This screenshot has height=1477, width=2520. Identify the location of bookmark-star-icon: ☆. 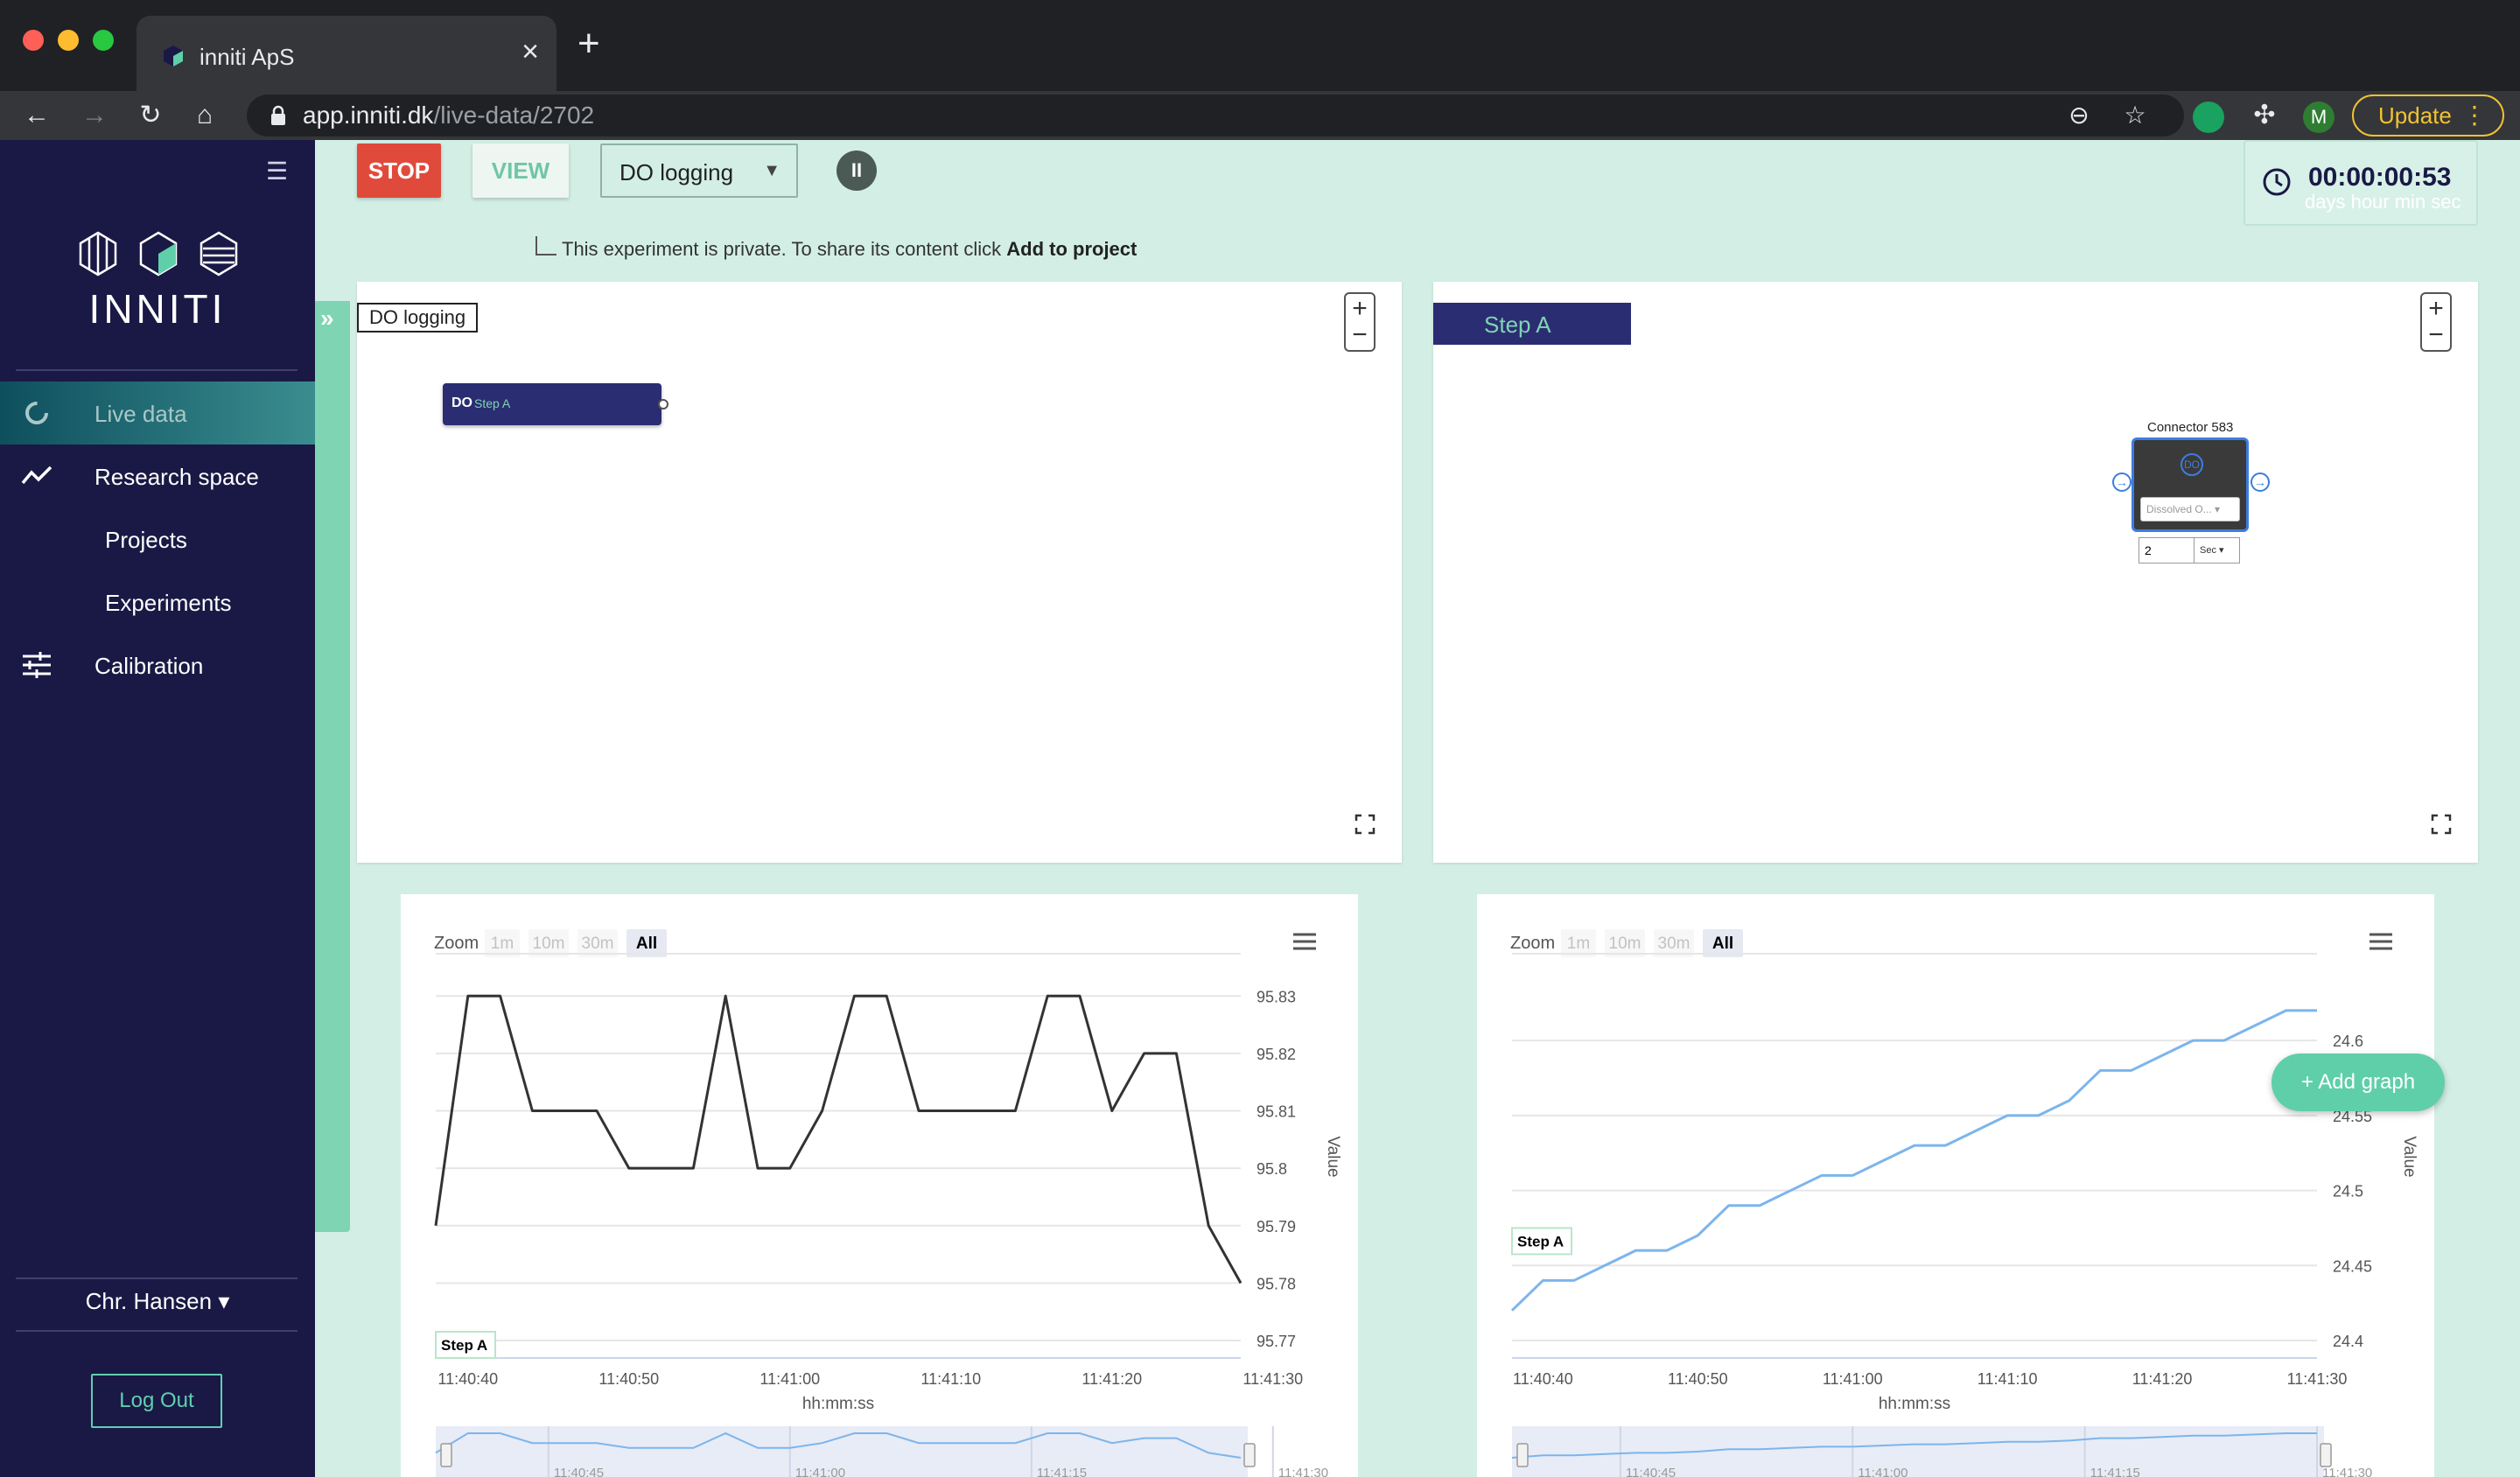
(2135, 115).